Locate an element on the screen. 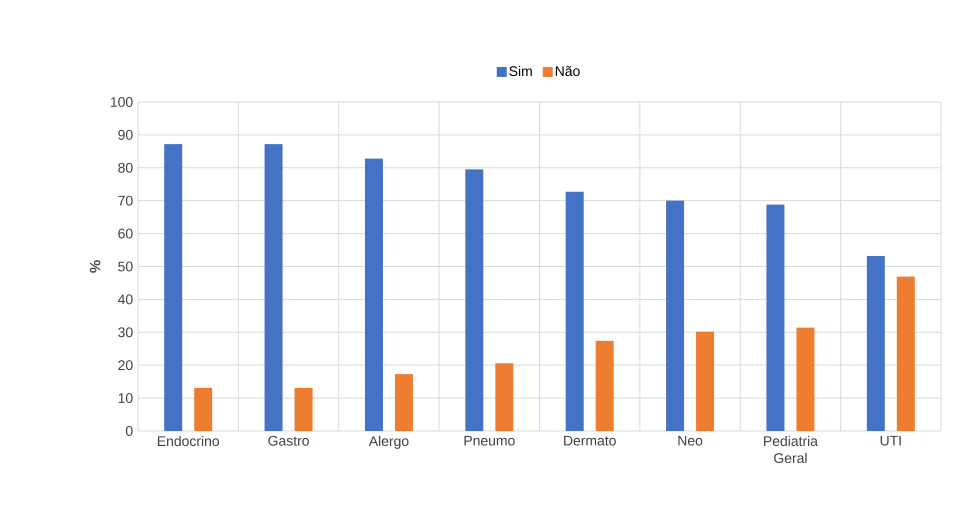 This screenshot has width=955, height=513. x-tick-label: Endocrino is located at coordinates (189, 441).